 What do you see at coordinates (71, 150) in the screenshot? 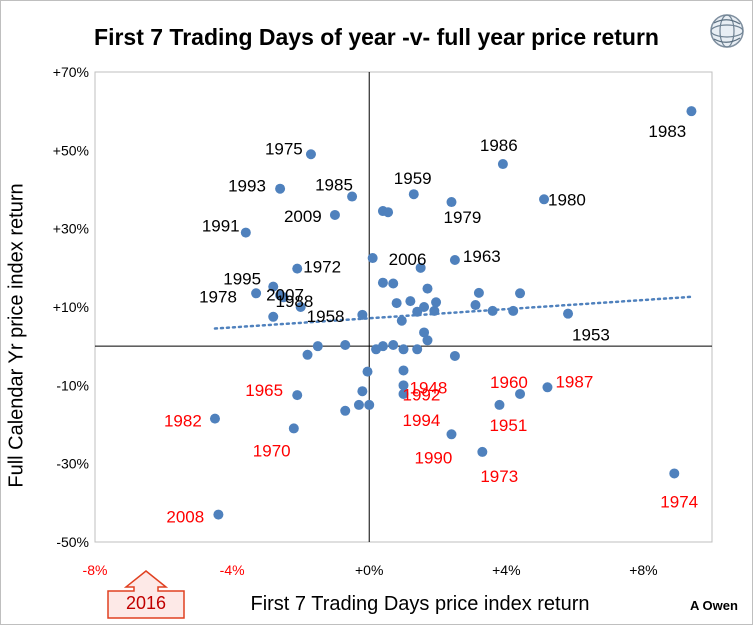
I see `y-tick-label: +50%` at bounding box center [71, 150].